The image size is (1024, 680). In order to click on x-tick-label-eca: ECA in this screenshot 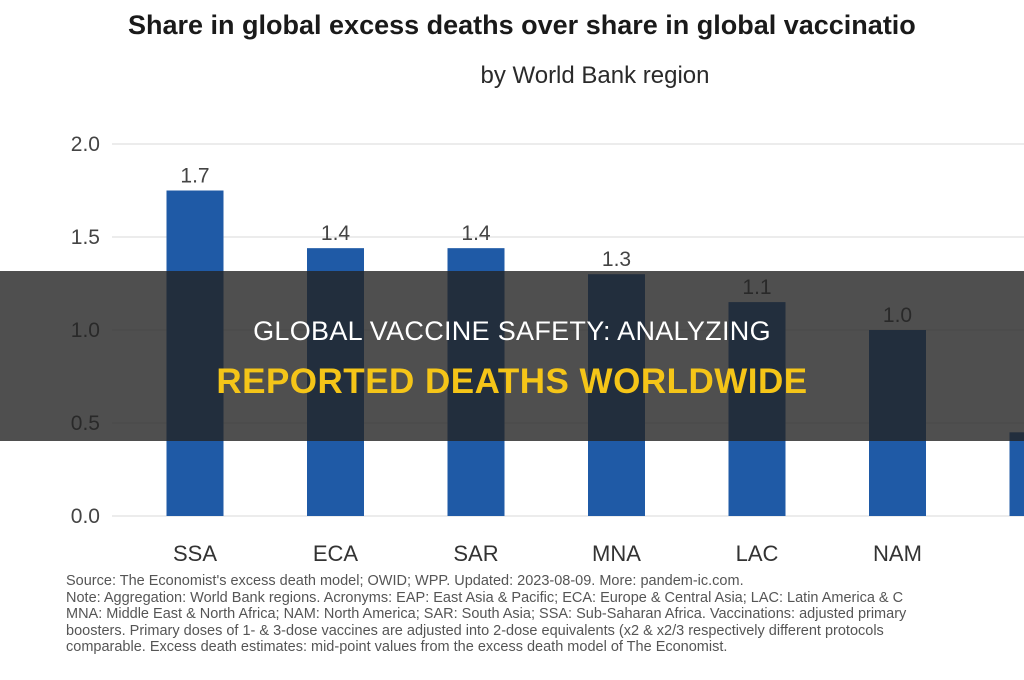, I will do `click(336, 553)`.